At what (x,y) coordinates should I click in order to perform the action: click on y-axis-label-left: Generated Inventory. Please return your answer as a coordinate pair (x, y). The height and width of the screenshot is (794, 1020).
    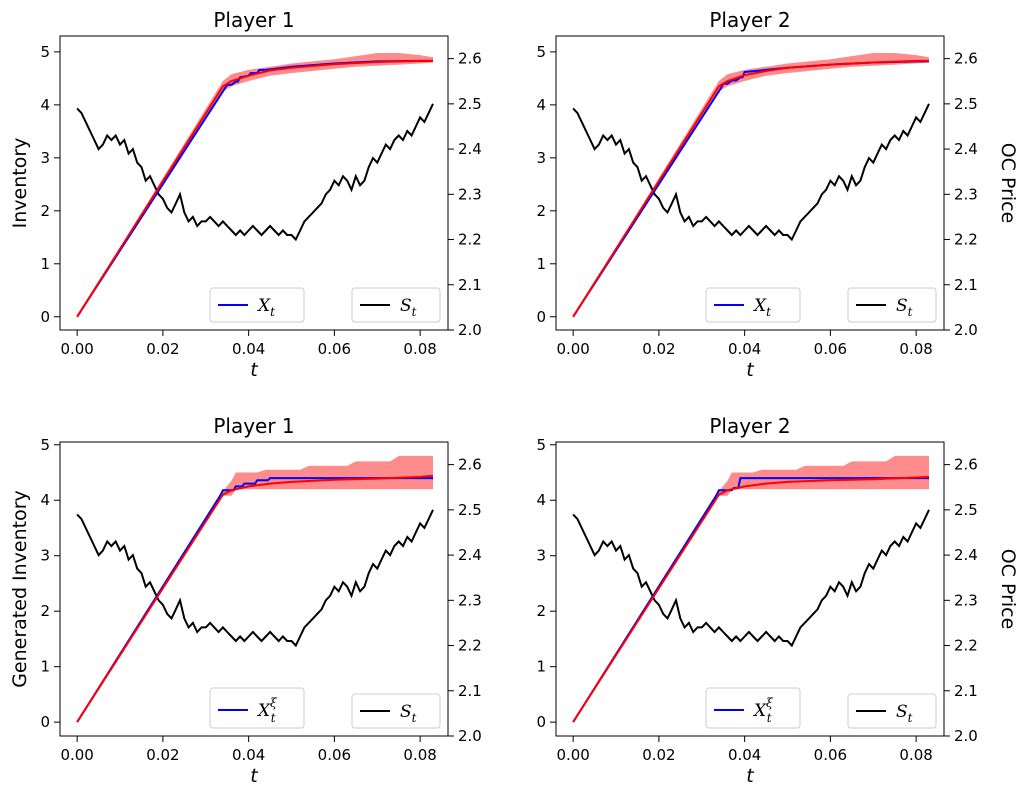
    Looking at the image, I should click on (20, 589).